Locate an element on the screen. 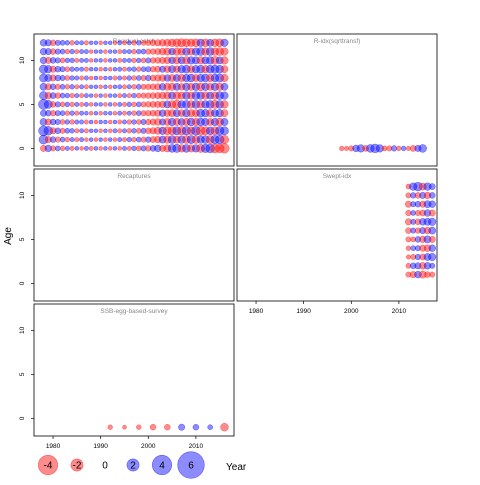 The width and height of the screenshot is (480, 485). y-tick-label: 0 is located at coordinates (22, 283).